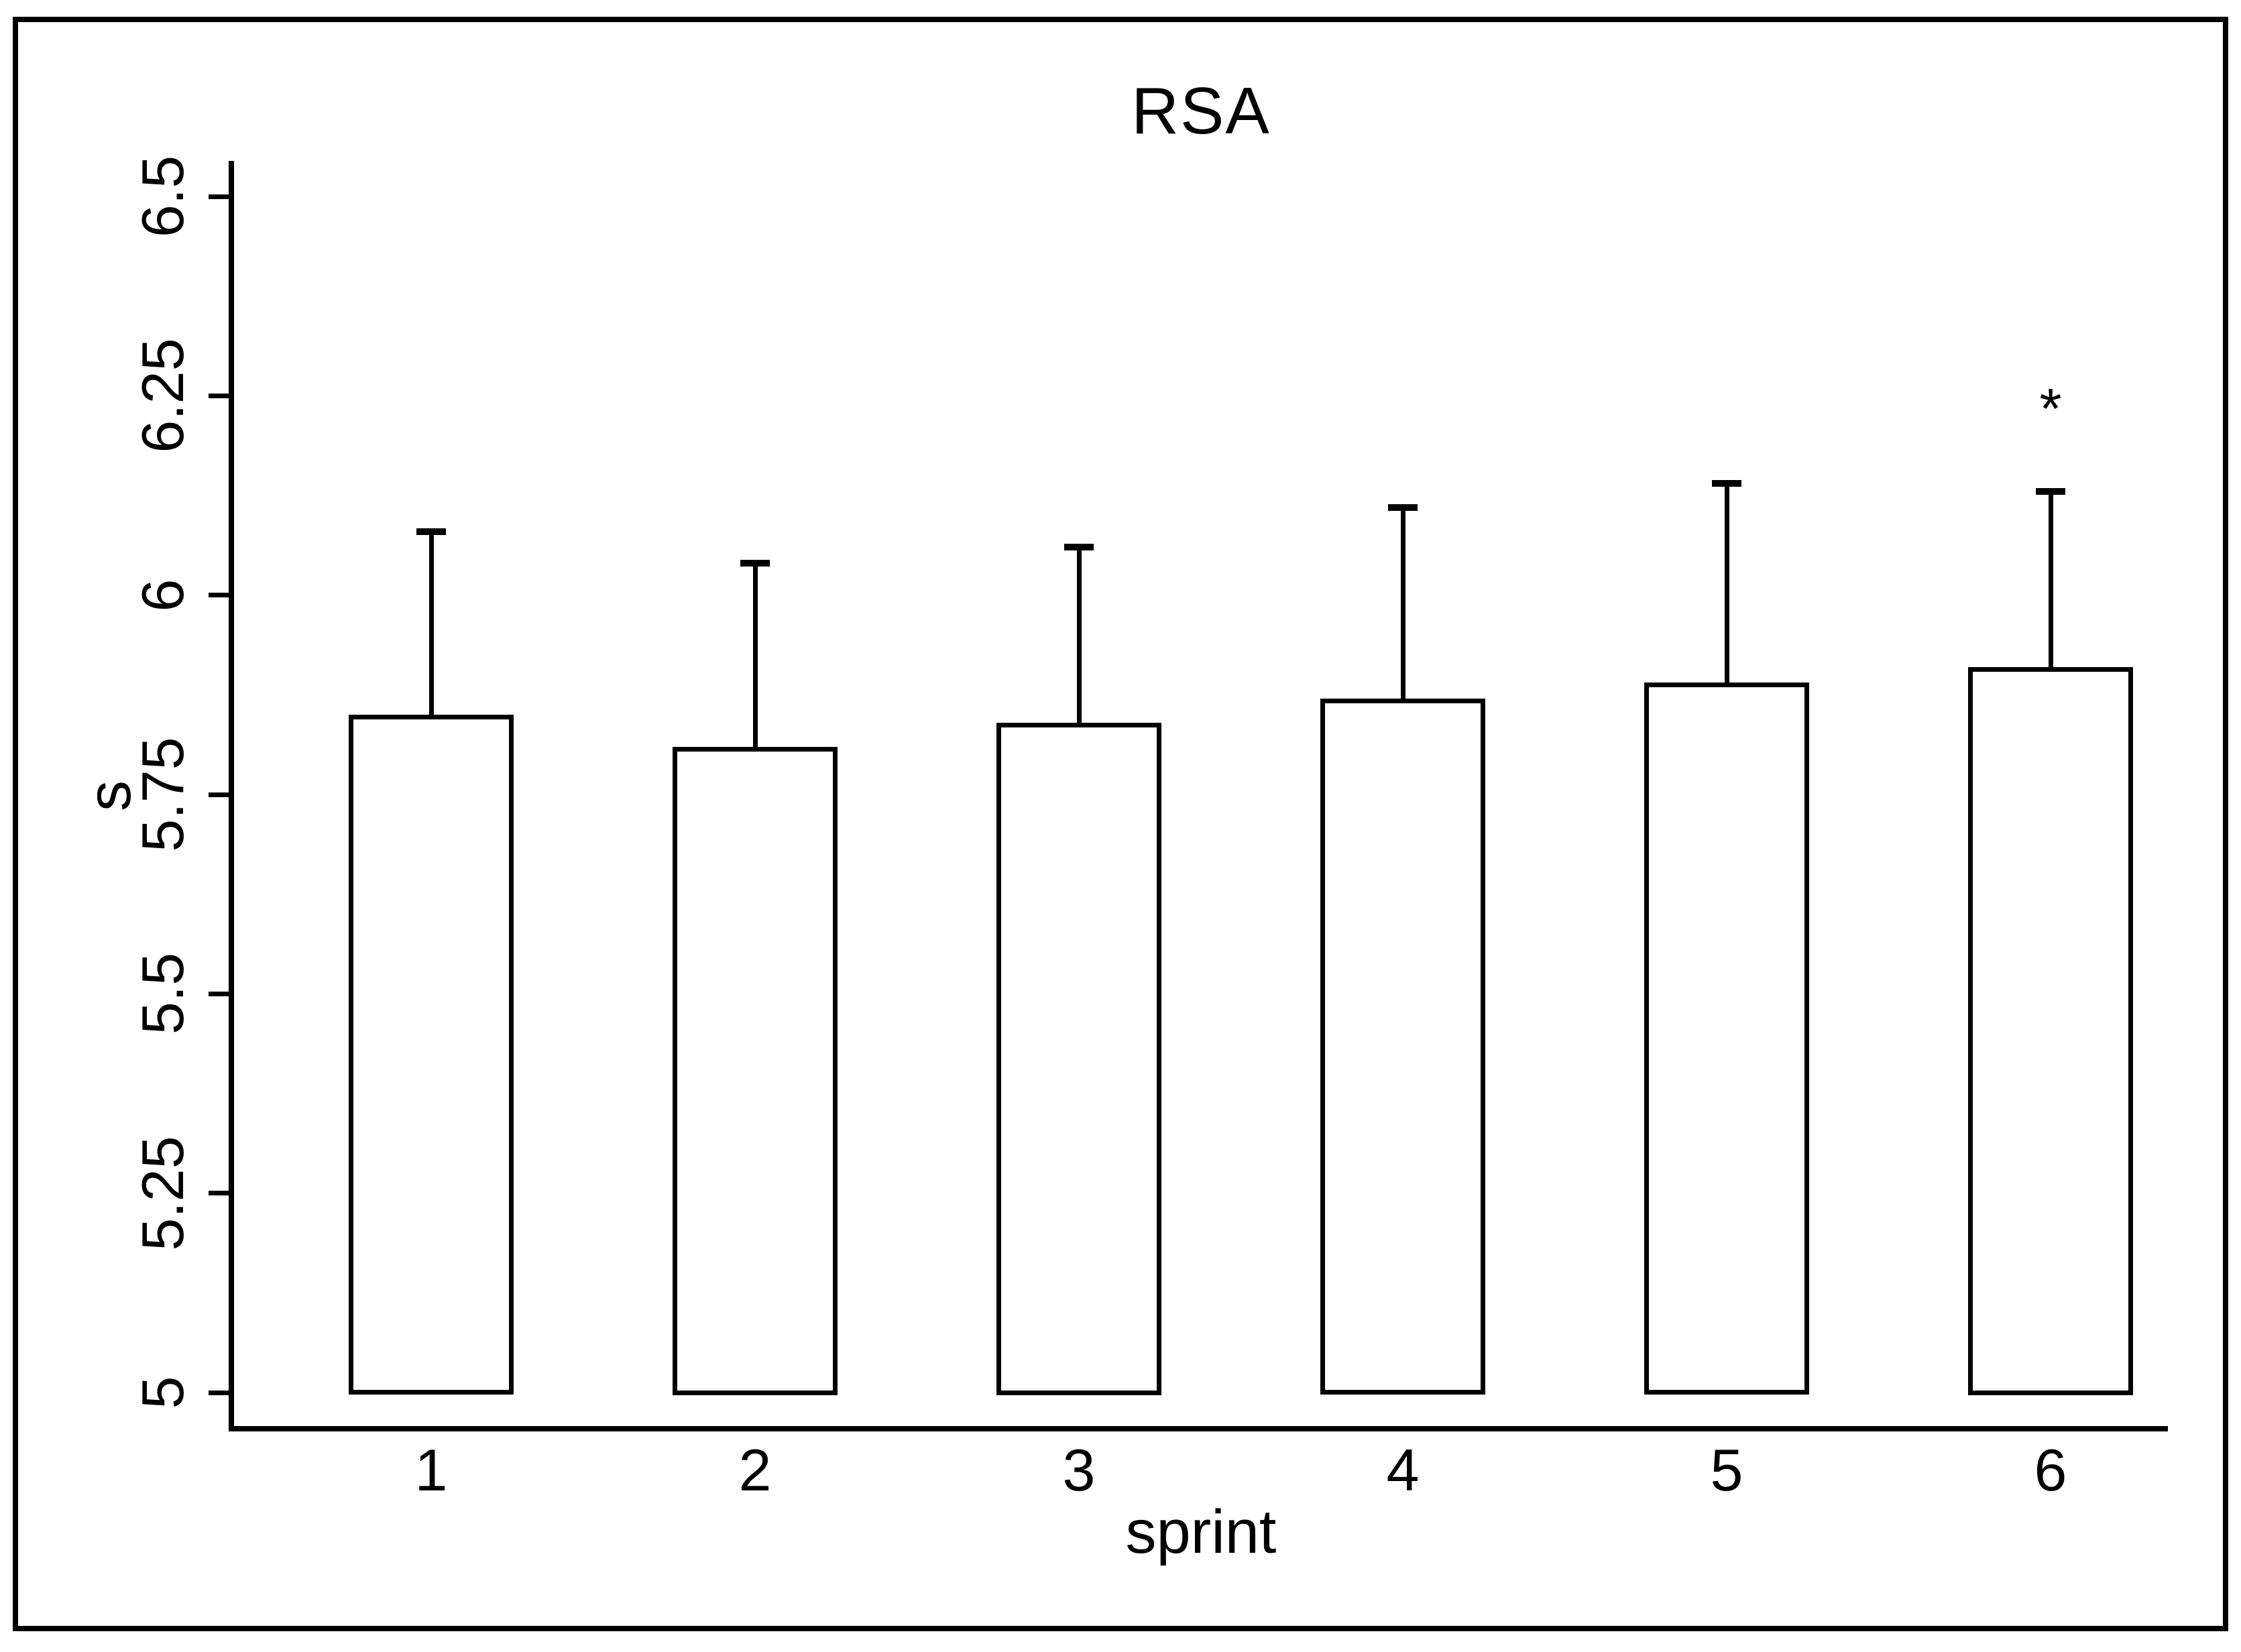  What do you see at coordinates (431, 1470) in the screenshot?
I see `x-tick-label: 1` at bounding box center [431, 1470].